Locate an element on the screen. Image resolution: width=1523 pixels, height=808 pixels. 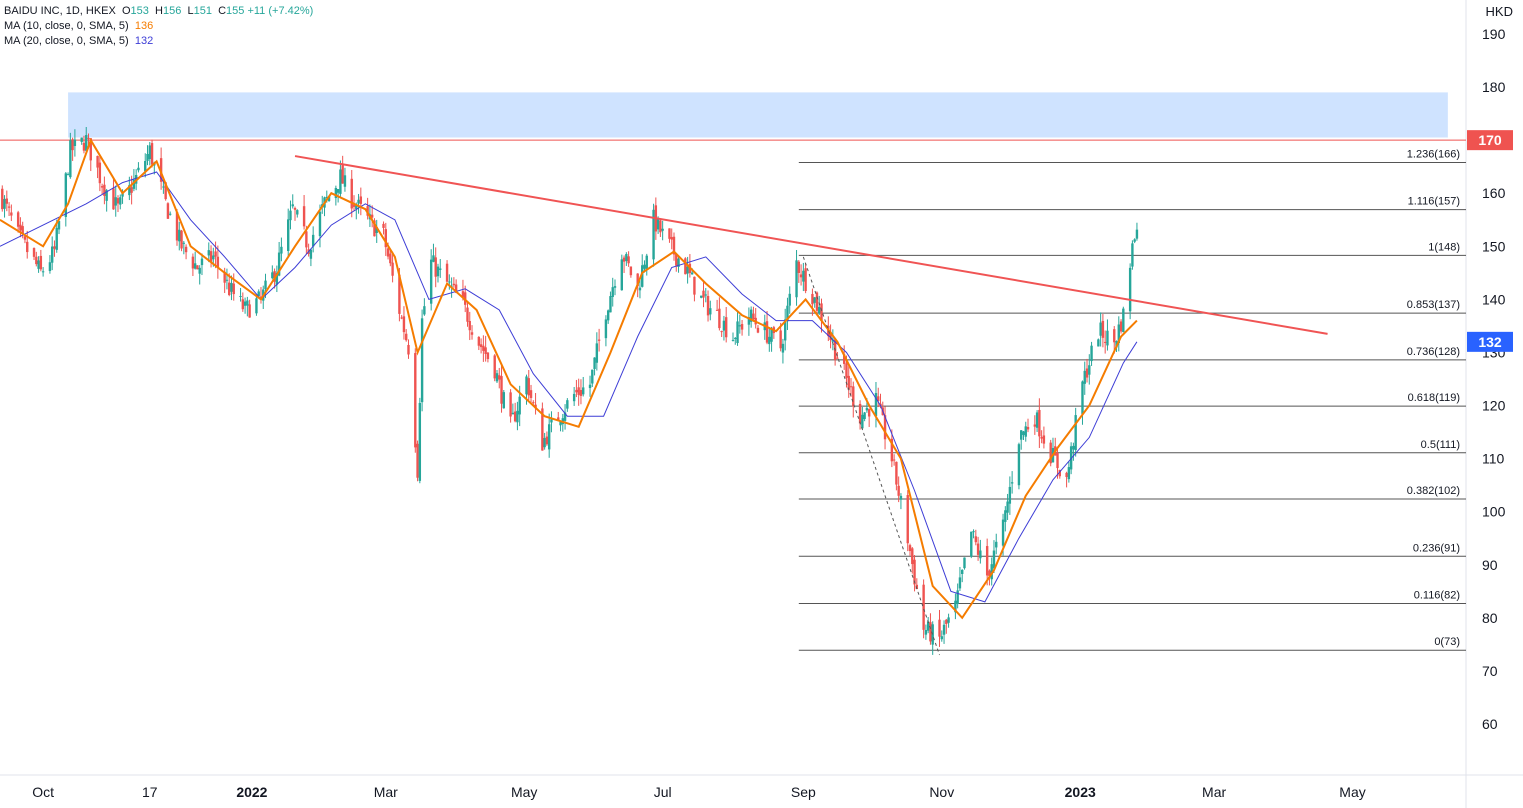
fib-anchor-dashed-line is located at coordinates (871, 456).